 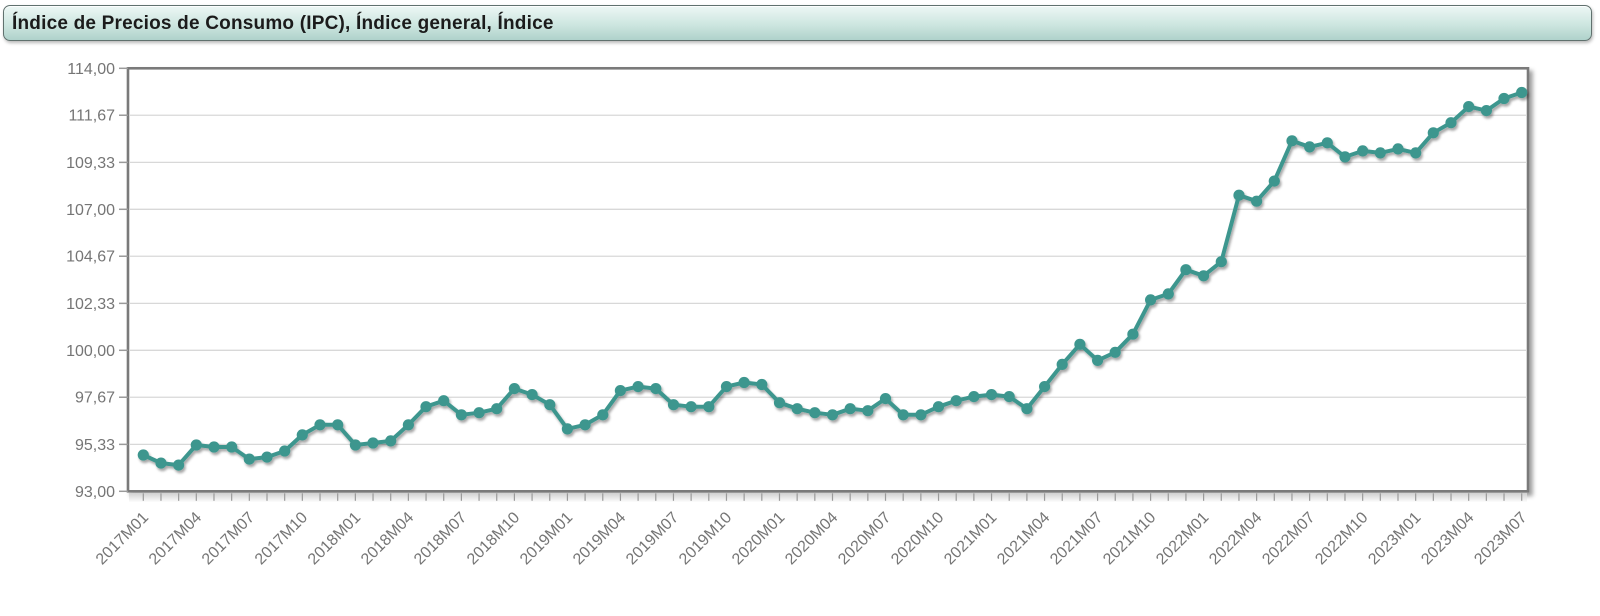 I want to click on data-point: 2019M02: 96.3, so click(x=585, y=425).